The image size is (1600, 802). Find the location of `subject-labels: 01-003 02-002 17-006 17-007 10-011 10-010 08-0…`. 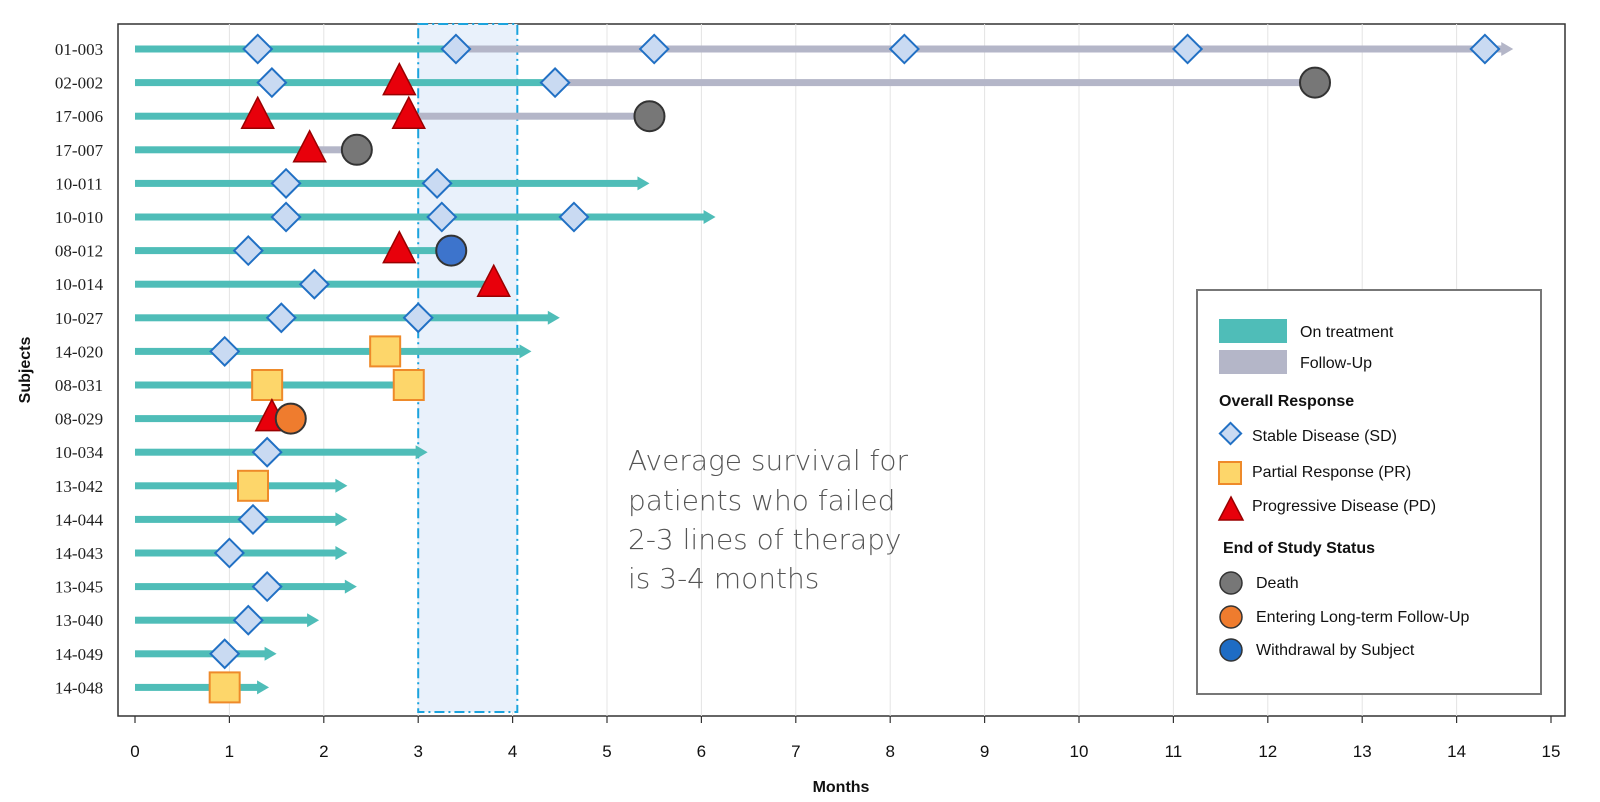

subject-labels: 01-003 02-002 17-006 17-007 10-011 10-010 08-0… is located at coordinates (79, 368).